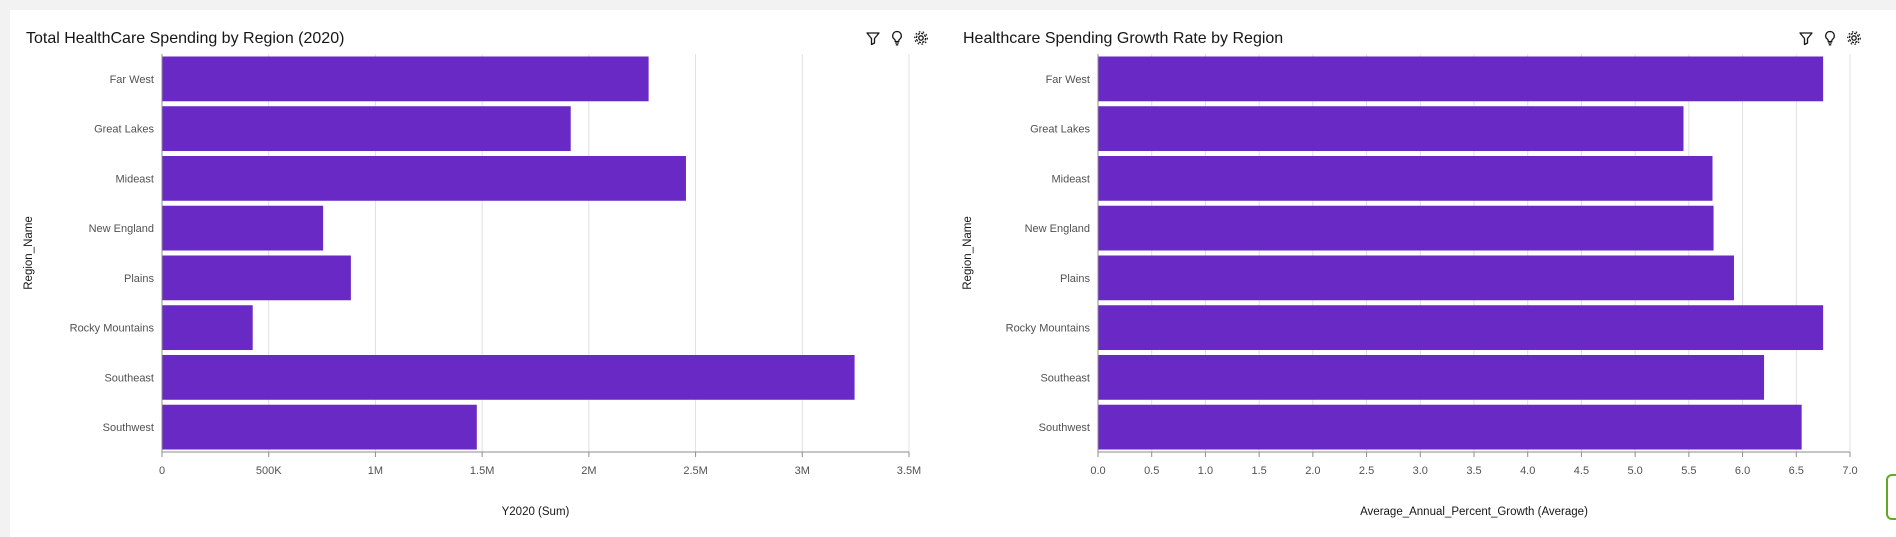 The height and width of the screenshot is (537, 1896). Describe the element at coordinates (1420, 471) in the screenshot. I see `x-tick-label: 3.0` at that location.